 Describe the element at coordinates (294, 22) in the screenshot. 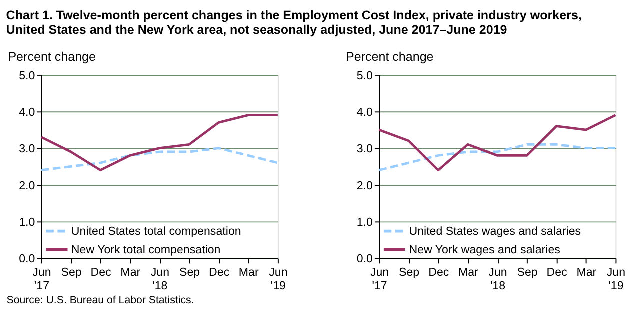

I see `chart-title: Chart 1. Twelve-month percent changes in the Employment Cost Index, private industry workers, United States and the New York area, not seasonally adjusted, June 2017–June 2019` at that location.